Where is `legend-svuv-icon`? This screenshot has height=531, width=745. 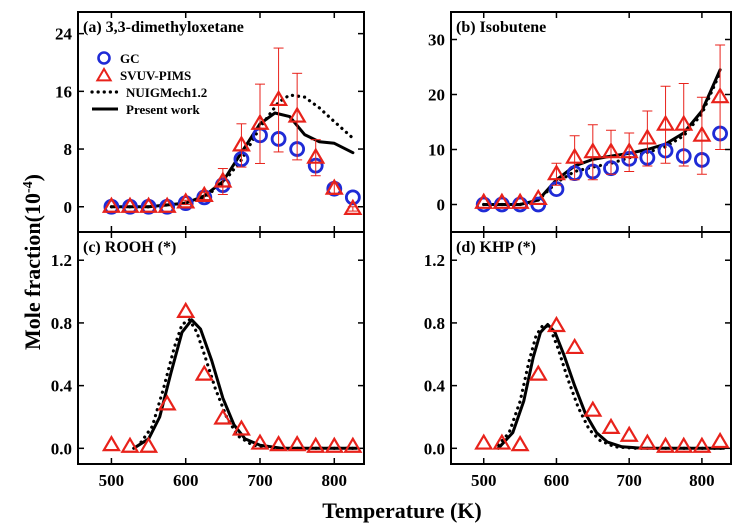 legend-svuv-icon is located at coordinates (104, 74).